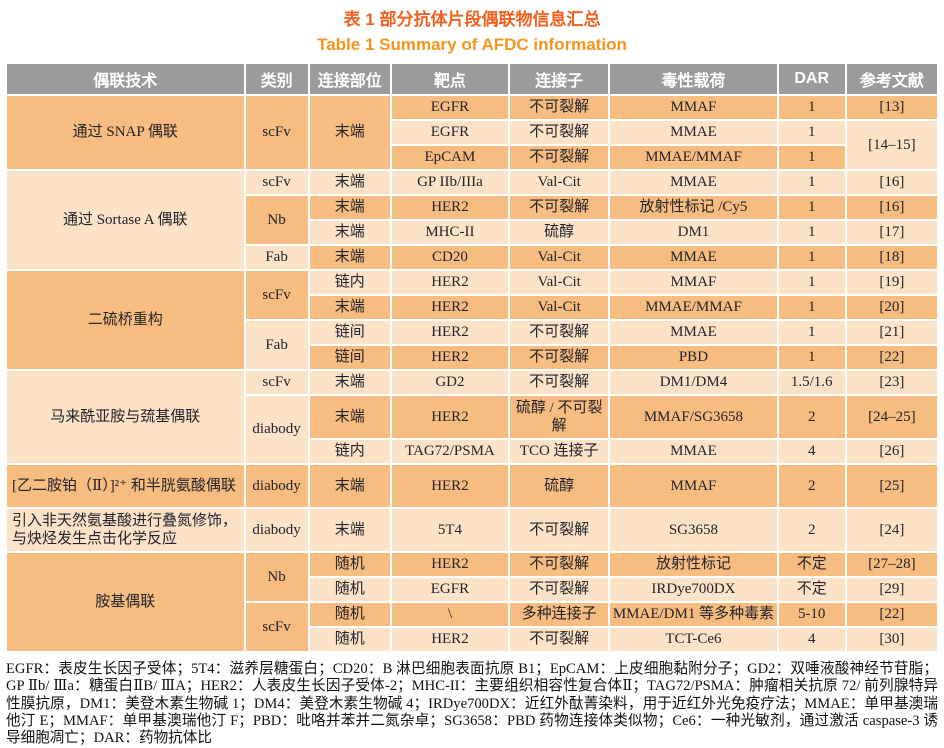 Image resolution: width=944 pixels, height=748 pixels. I want to click on col-header-linker: 连接子, so click(559, 79).